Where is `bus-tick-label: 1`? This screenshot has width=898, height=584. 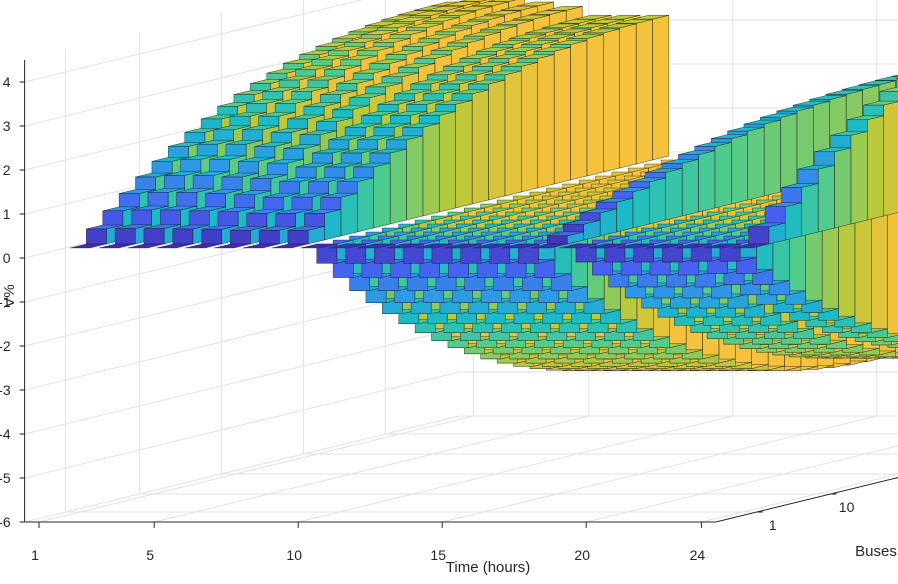 bus-tick-label: 1 is located at coordinates (773, 525).